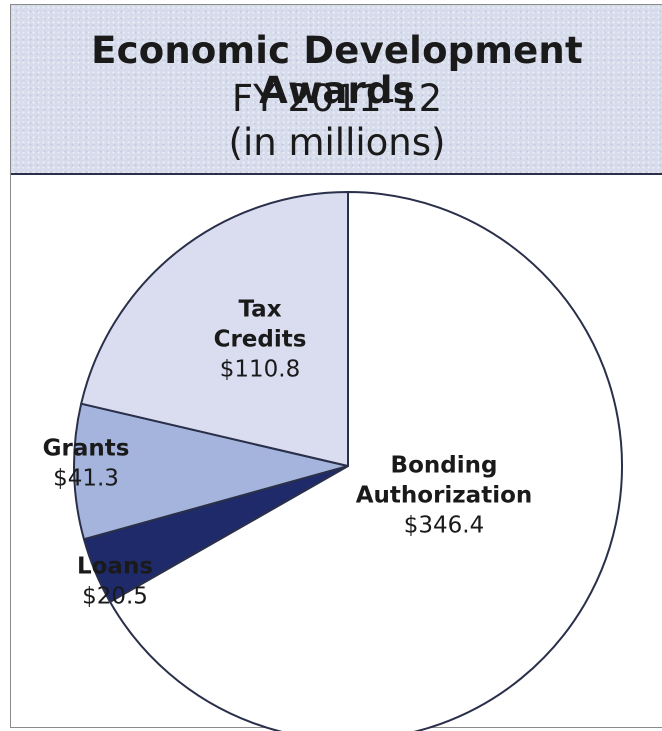  I want to click on slice-label-line-grants: Grants, so click(86, 449).